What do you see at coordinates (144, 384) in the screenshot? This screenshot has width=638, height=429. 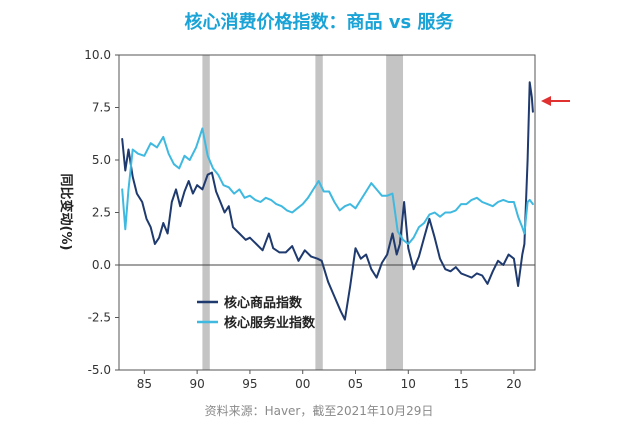 I see `x-tick-label: 85` at bounding box center [144, 384].